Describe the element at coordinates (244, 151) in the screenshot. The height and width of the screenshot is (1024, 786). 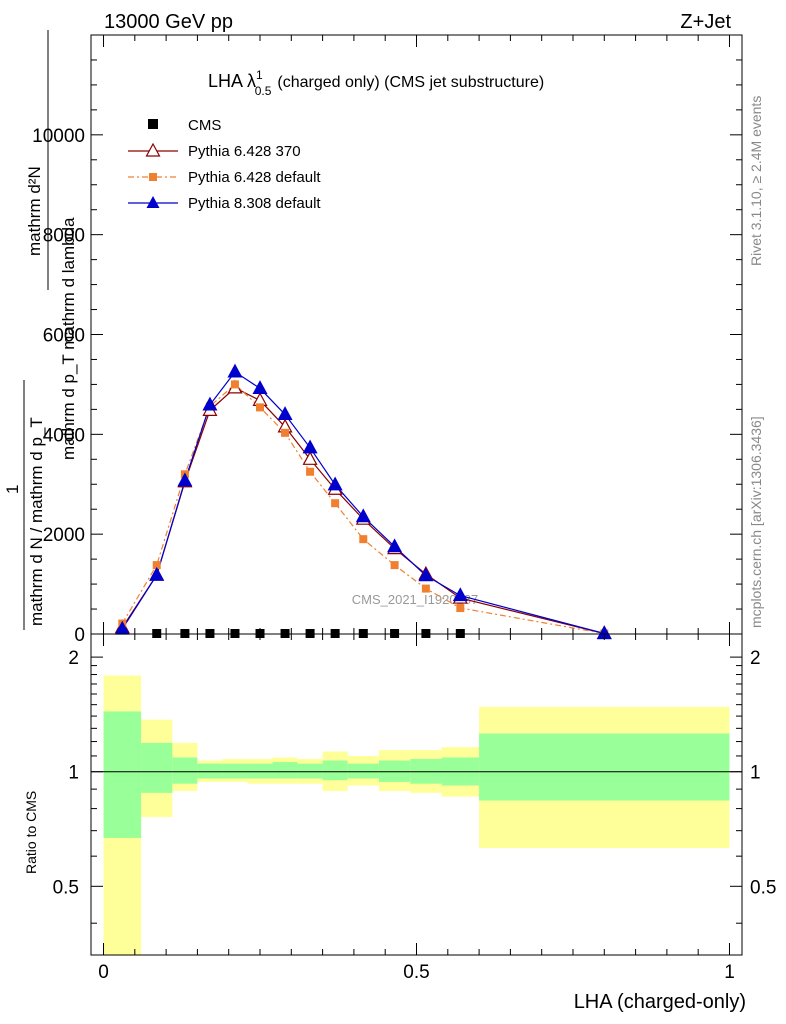
I see `legend-label-pythia6-370: Pythia 6.428 370` at that location.